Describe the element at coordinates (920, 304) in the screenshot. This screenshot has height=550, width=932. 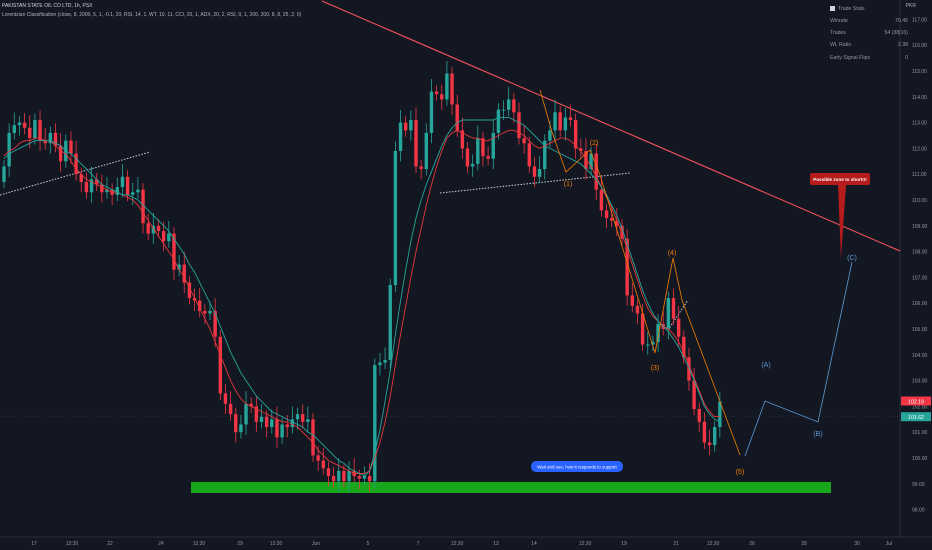
I see `y-tick-label: 106.00` at that location.